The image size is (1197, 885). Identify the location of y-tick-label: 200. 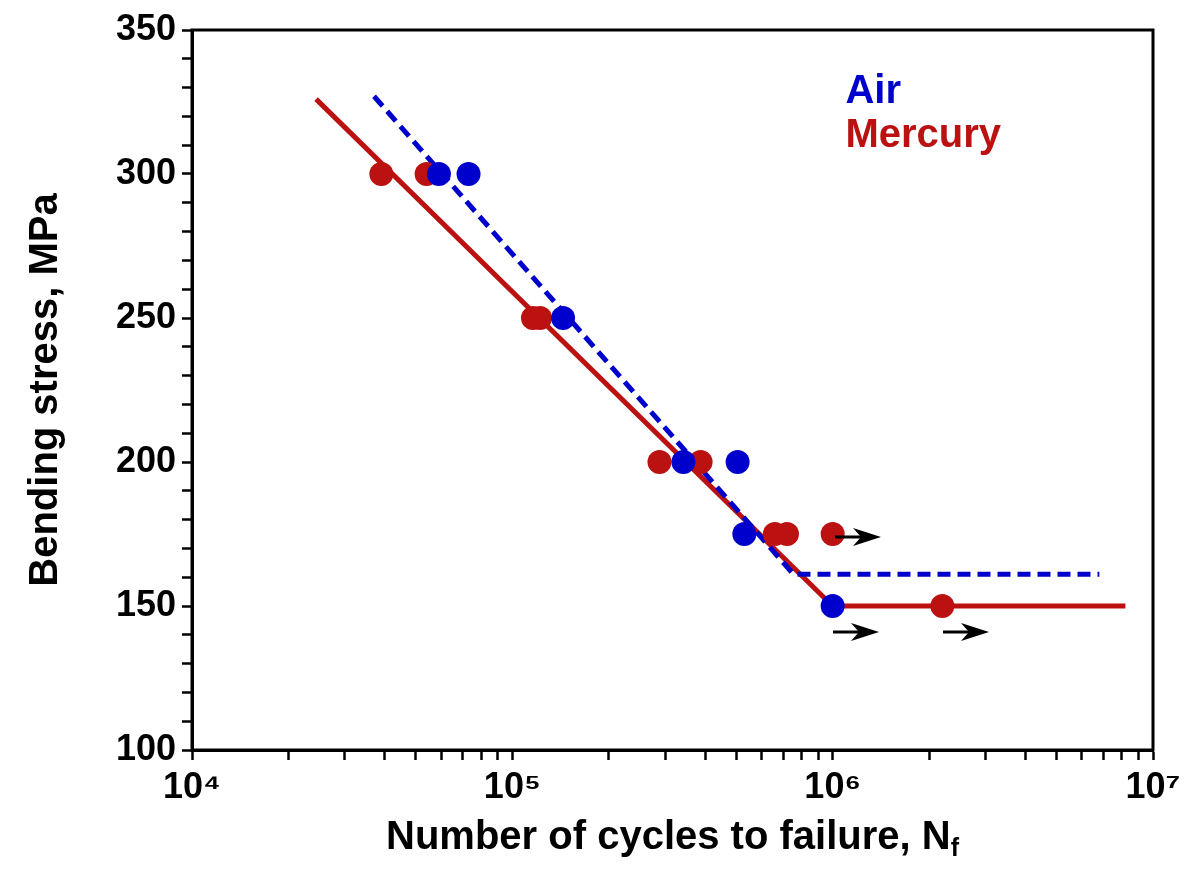
(145, 459).